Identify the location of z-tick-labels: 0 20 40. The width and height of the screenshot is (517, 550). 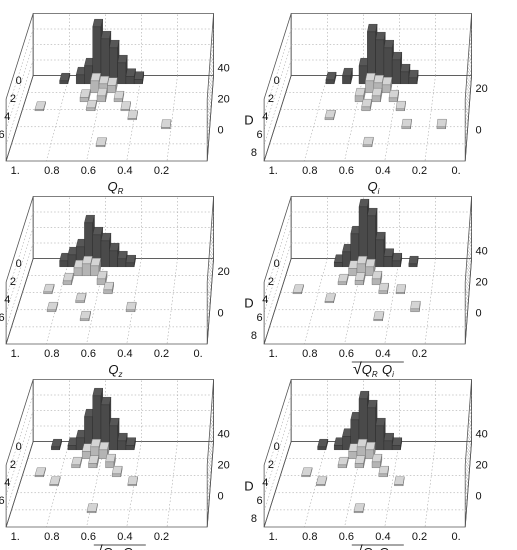
(224, 100).